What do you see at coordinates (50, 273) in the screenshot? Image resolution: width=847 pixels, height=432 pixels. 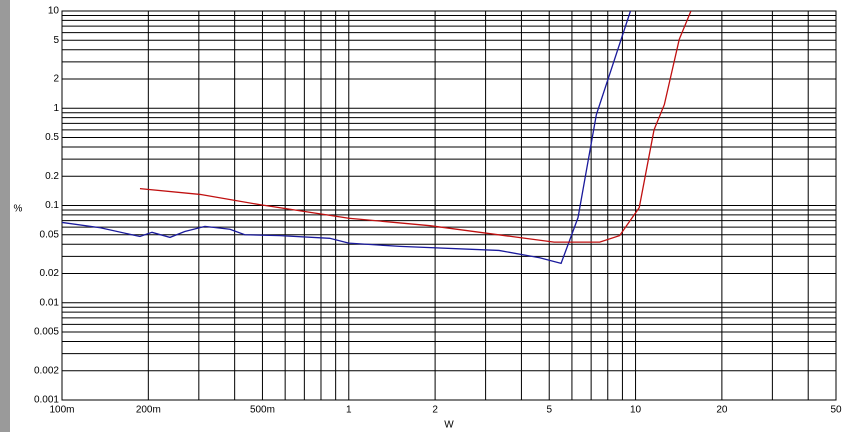 I see `y-tick-label: 0.02` at bounding box center [50, 273].